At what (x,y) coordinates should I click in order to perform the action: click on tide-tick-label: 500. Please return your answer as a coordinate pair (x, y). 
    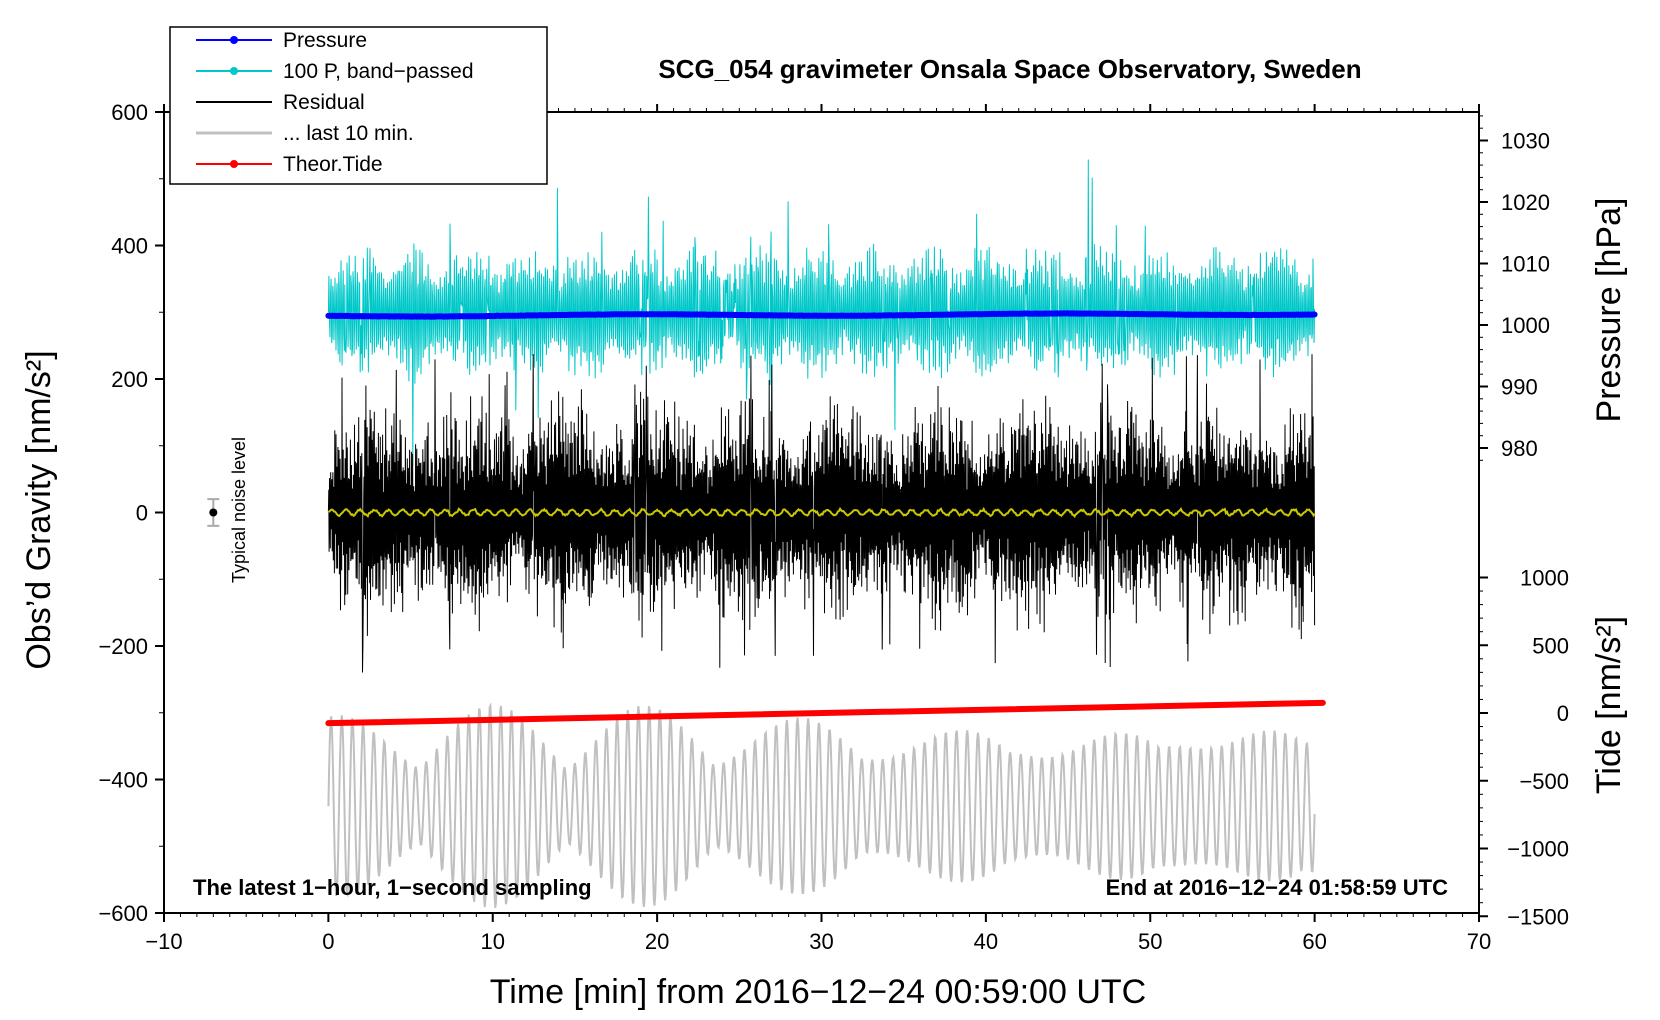
    Looking at the image, I should click on (1550, 645).